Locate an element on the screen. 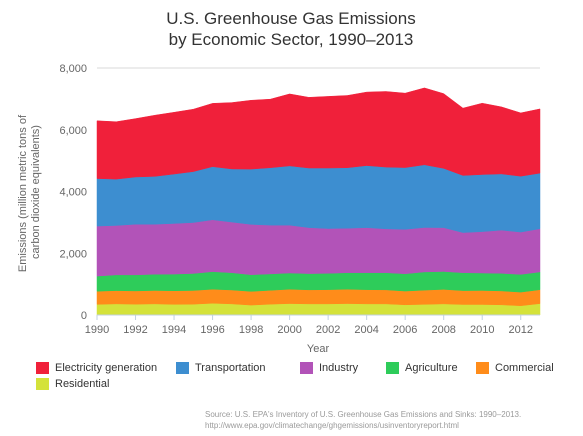  y-tick-label: 4,000 is located at coordinates (73, 193).